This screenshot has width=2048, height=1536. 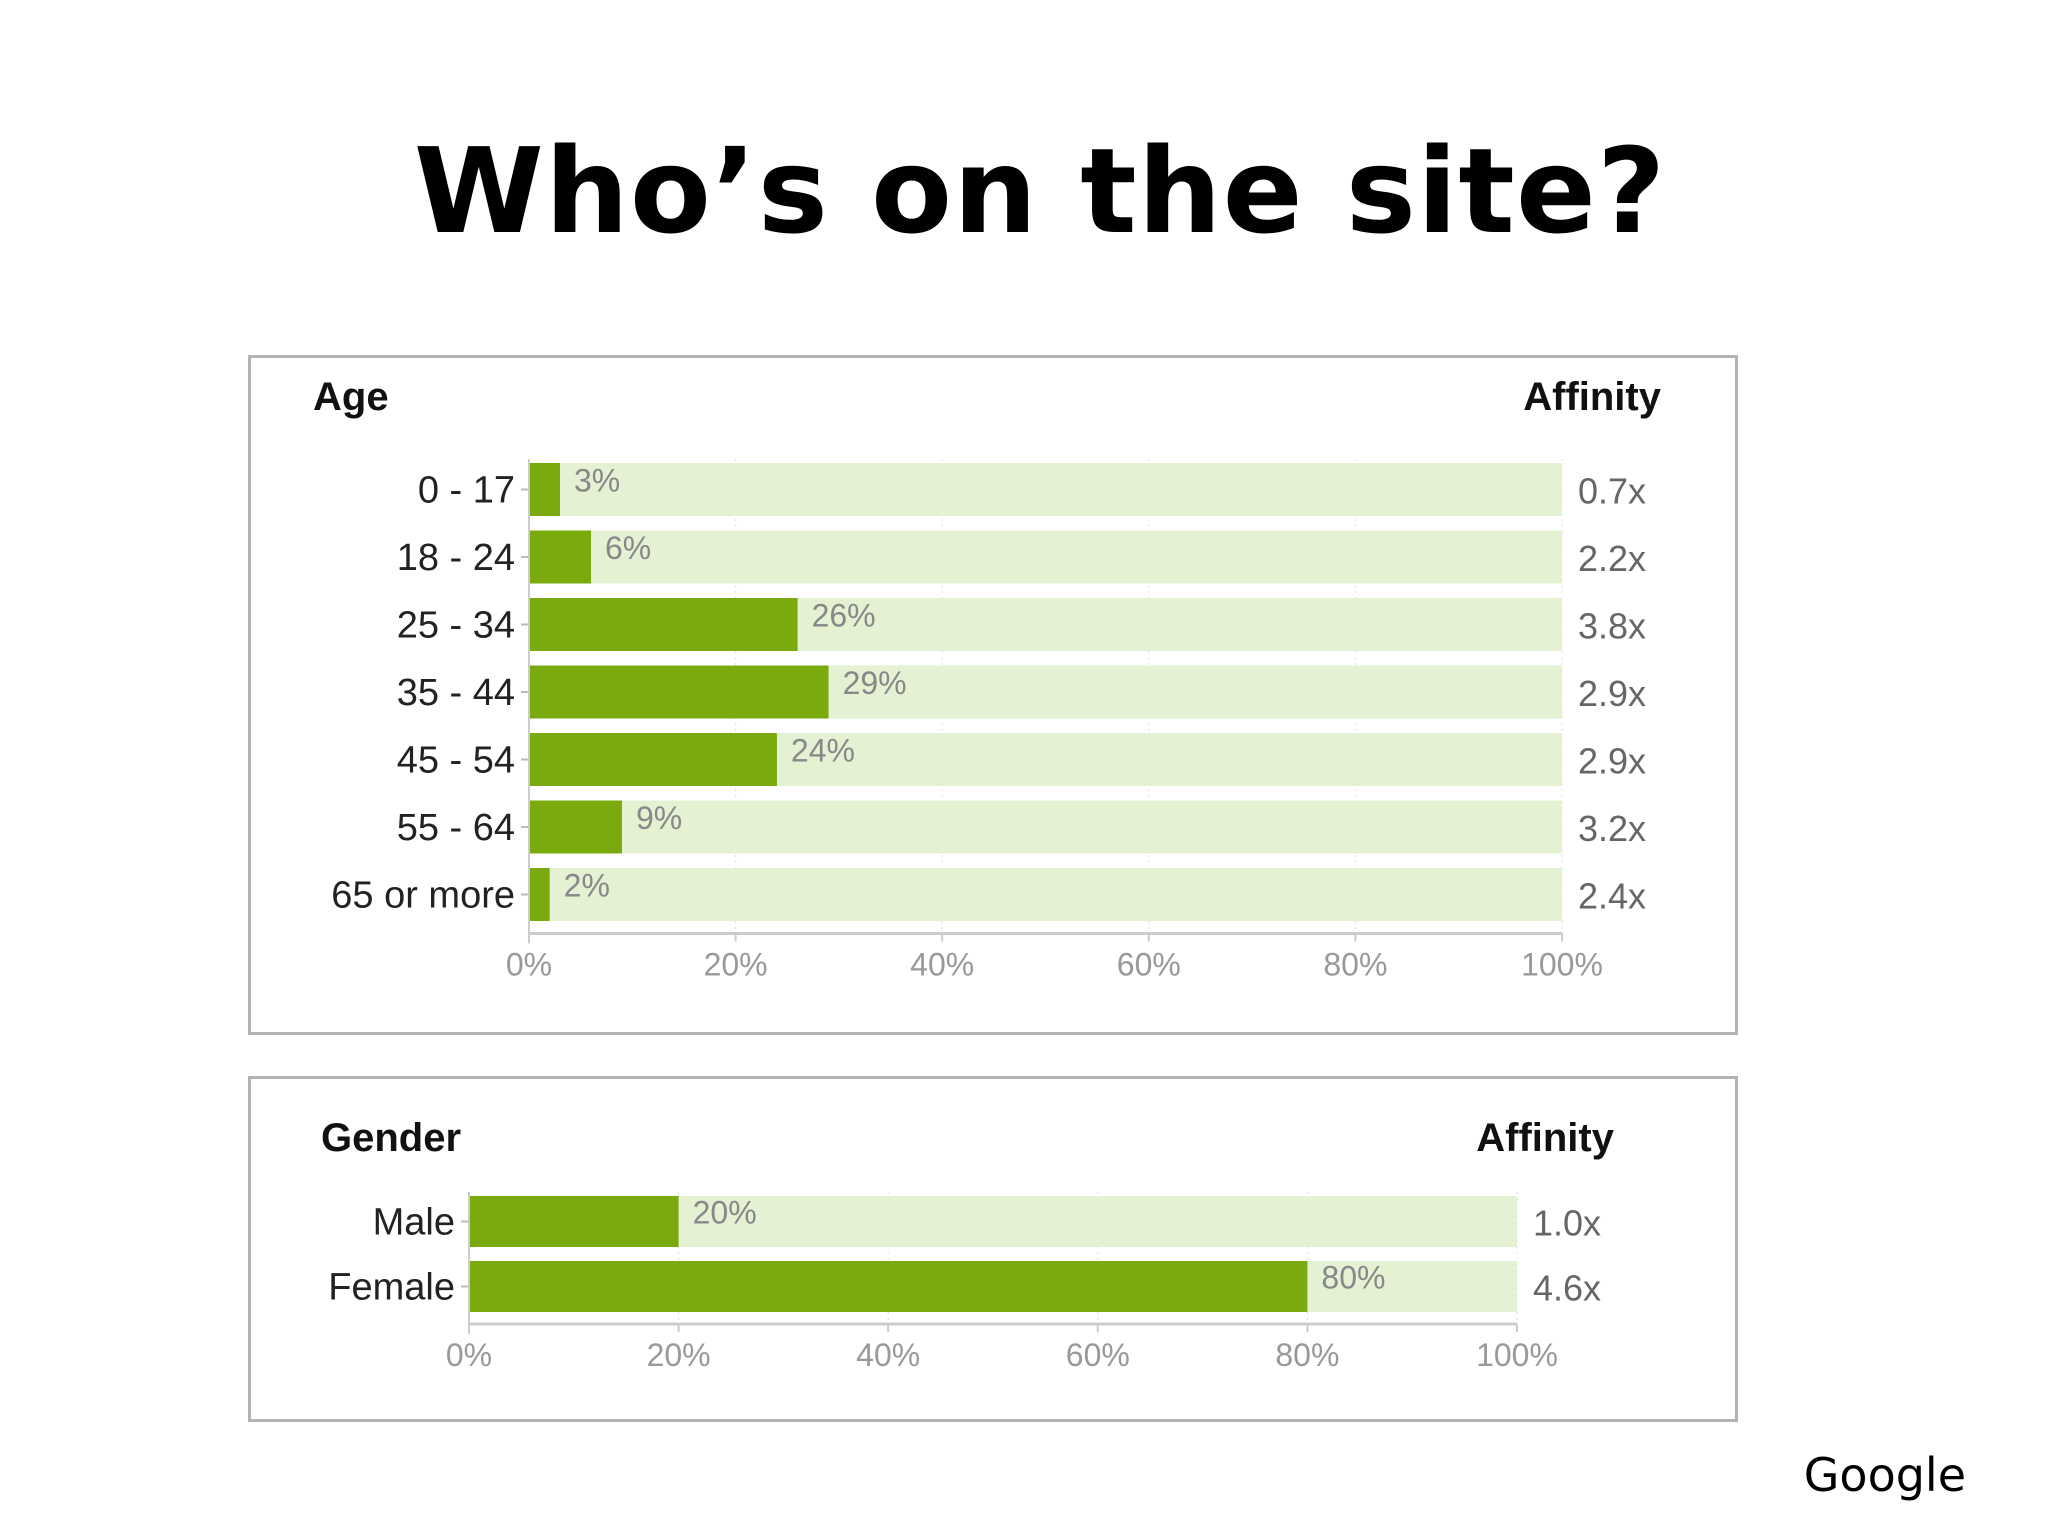 What do you see at coordinates (1567, 1223) in the screenshot?
I see `affinity-value: 1.0x` at bounding box center [1567, 1223].